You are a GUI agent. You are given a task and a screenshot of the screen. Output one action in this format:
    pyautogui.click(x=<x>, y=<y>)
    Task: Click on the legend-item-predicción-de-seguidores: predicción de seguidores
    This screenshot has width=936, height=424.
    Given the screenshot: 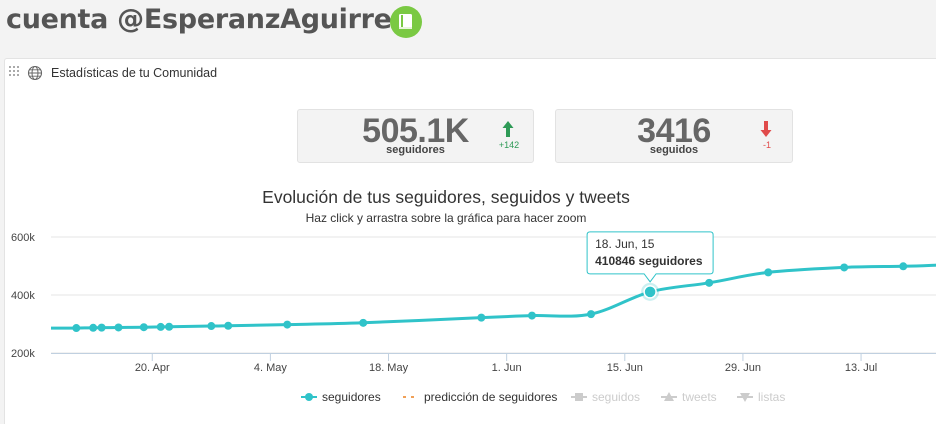 What is the action you would take?
    pyautogui.click(x=480, y=397)
    